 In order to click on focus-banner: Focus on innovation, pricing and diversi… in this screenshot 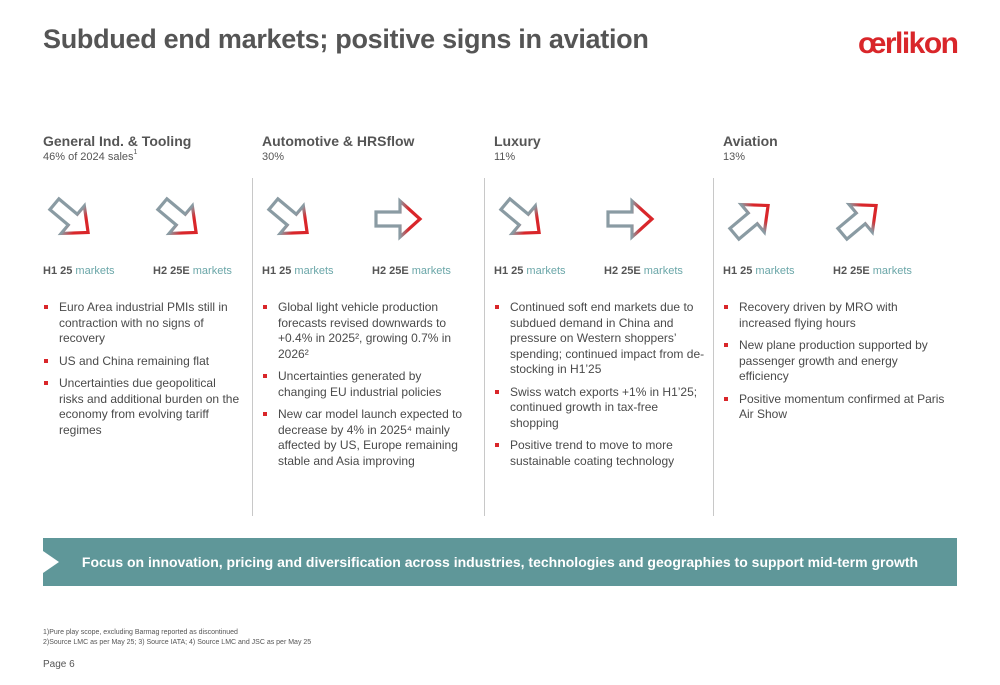, I will do `click(500, 562)`.